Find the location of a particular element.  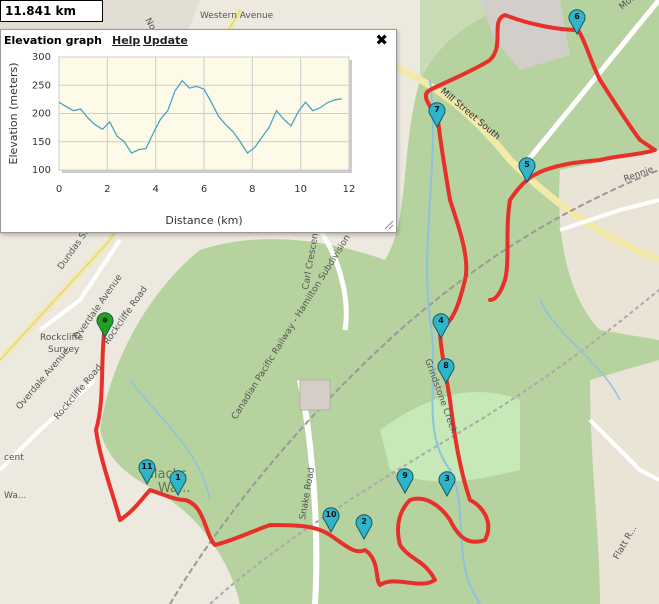

waypoint-marker-7: 7 is located at coordinates (437, 115).